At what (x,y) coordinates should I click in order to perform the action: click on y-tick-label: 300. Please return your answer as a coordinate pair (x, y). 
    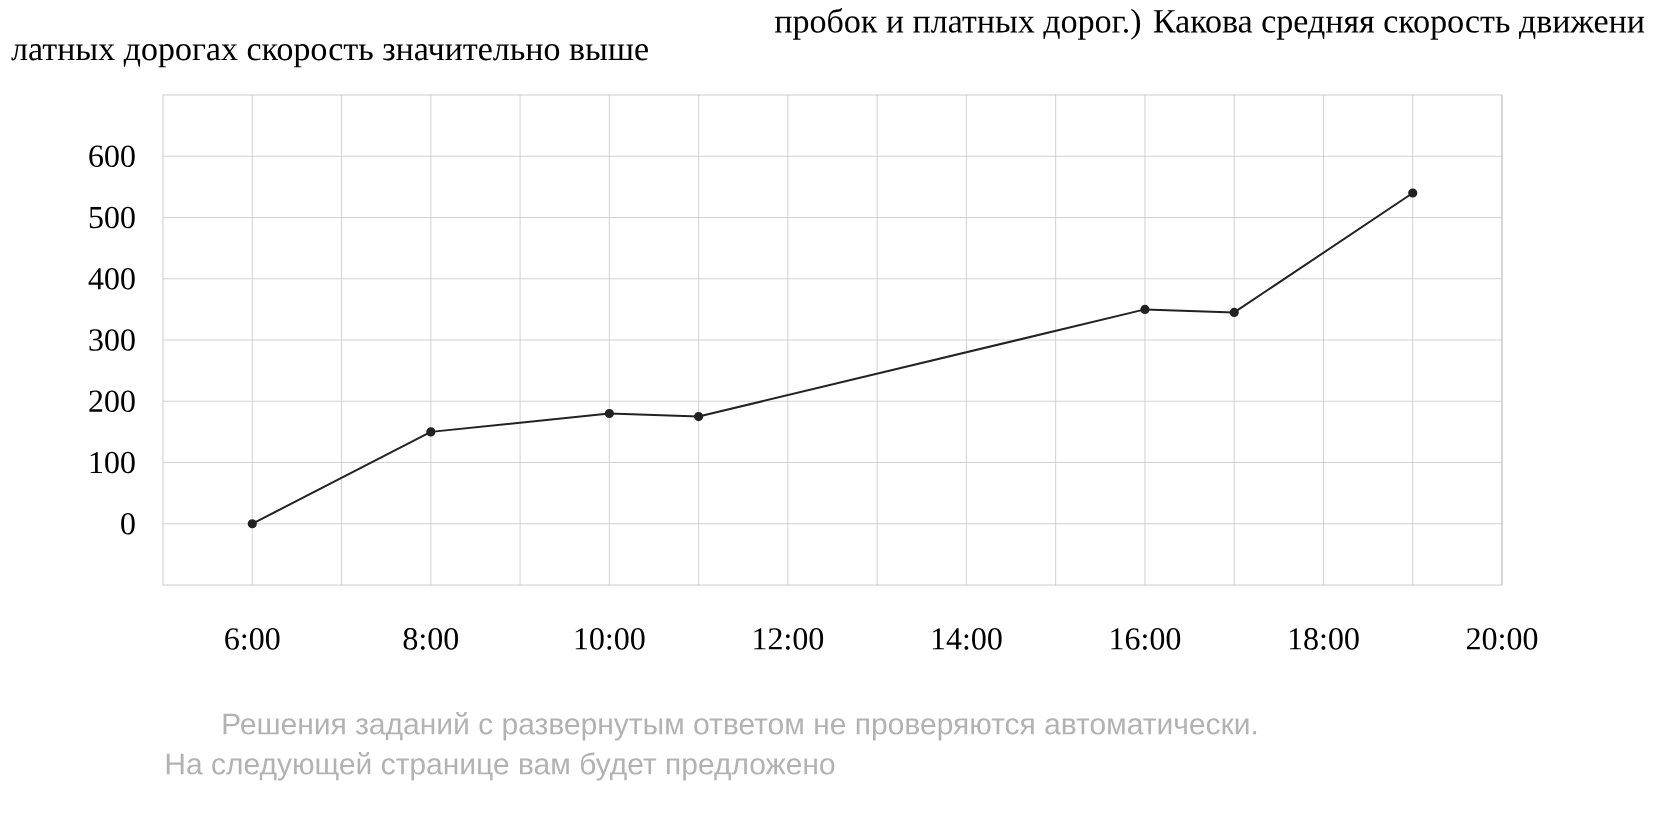
    Looking at the image, I should click on (112, 340).